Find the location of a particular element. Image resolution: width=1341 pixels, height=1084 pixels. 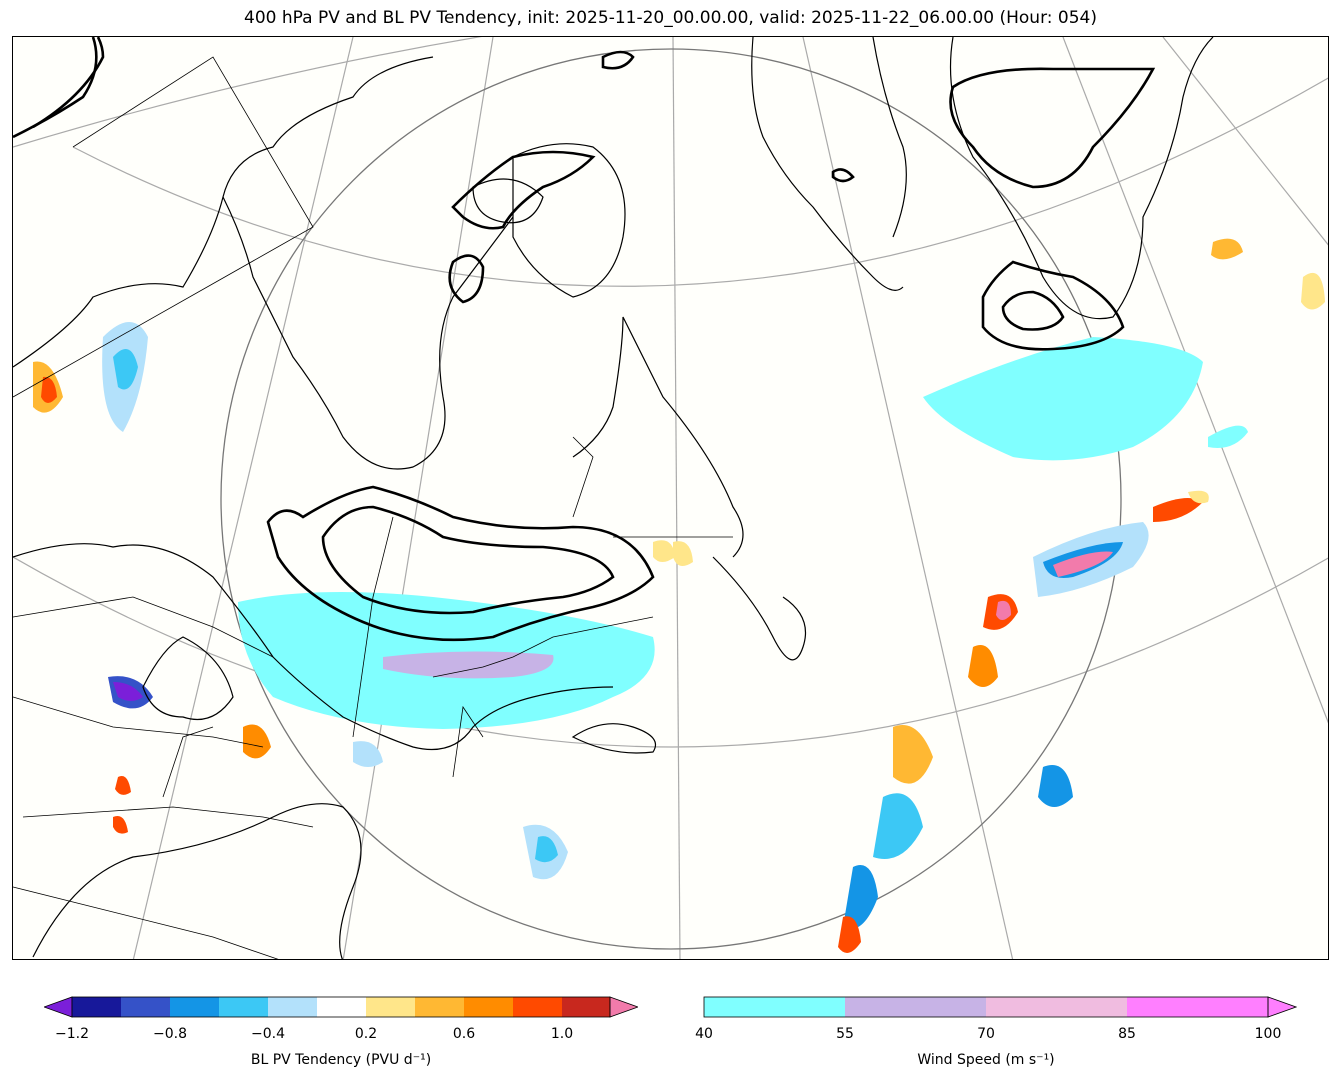

wind-speed-colorbar is located at coordinates (1000, 1007).